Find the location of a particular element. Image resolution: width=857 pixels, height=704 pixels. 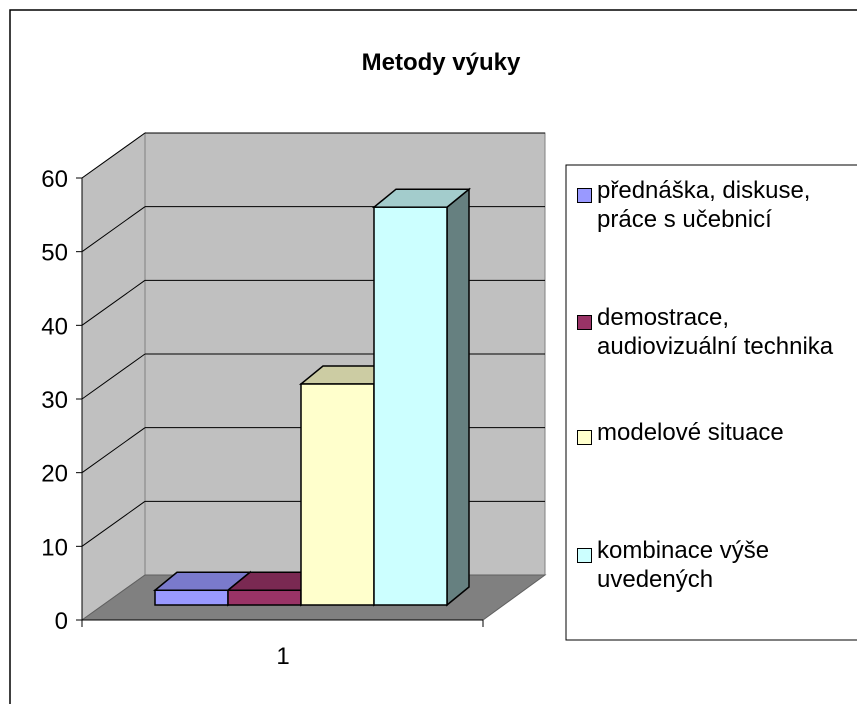

legend-label: modelové situace is located at coordinates (690, 432).